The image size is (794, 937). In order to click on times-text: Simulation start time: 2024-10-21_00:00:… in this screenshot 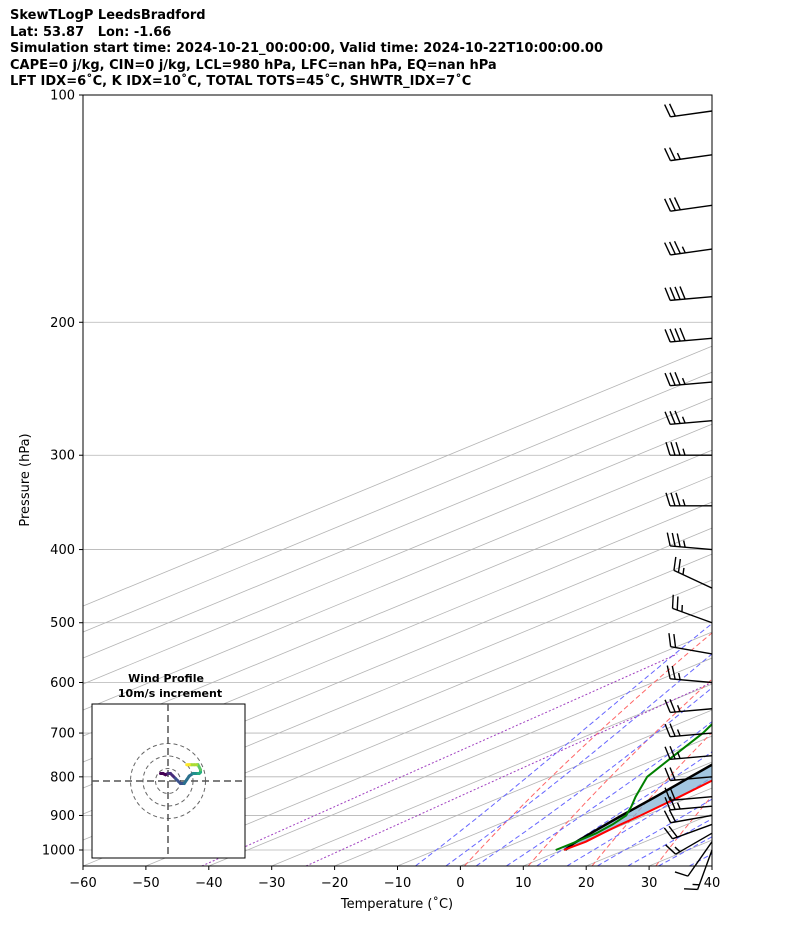, I will do `click(306, 48)`.